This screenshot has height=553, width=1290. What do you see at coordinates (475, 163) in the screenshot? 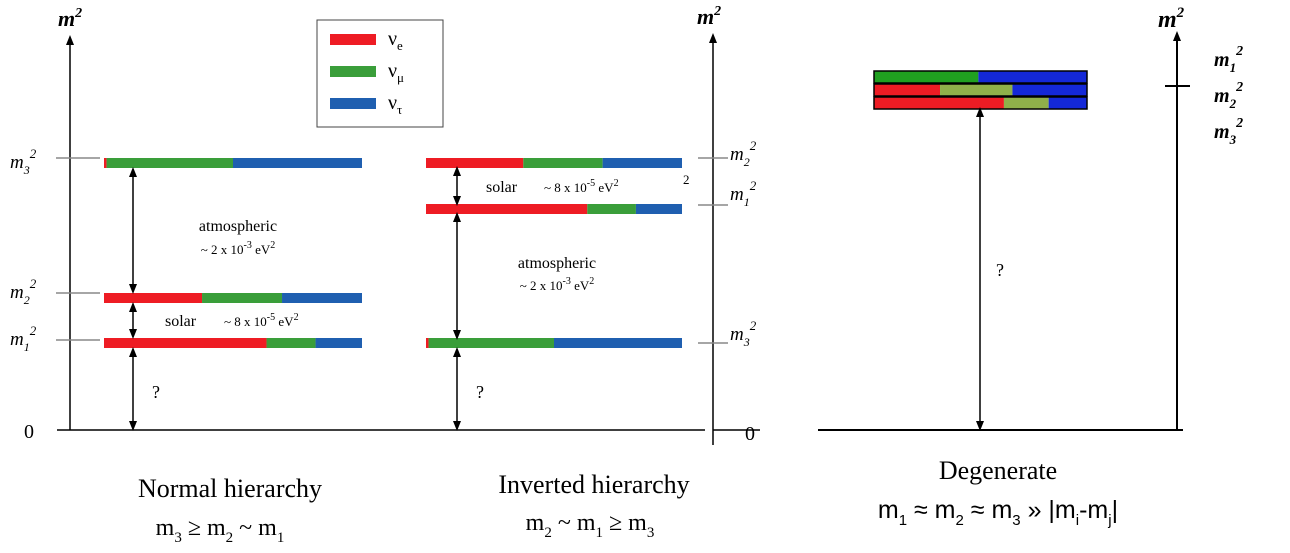
I see `inverted-m2-bar-nu-e-segment` at bounding box center [475, 163].